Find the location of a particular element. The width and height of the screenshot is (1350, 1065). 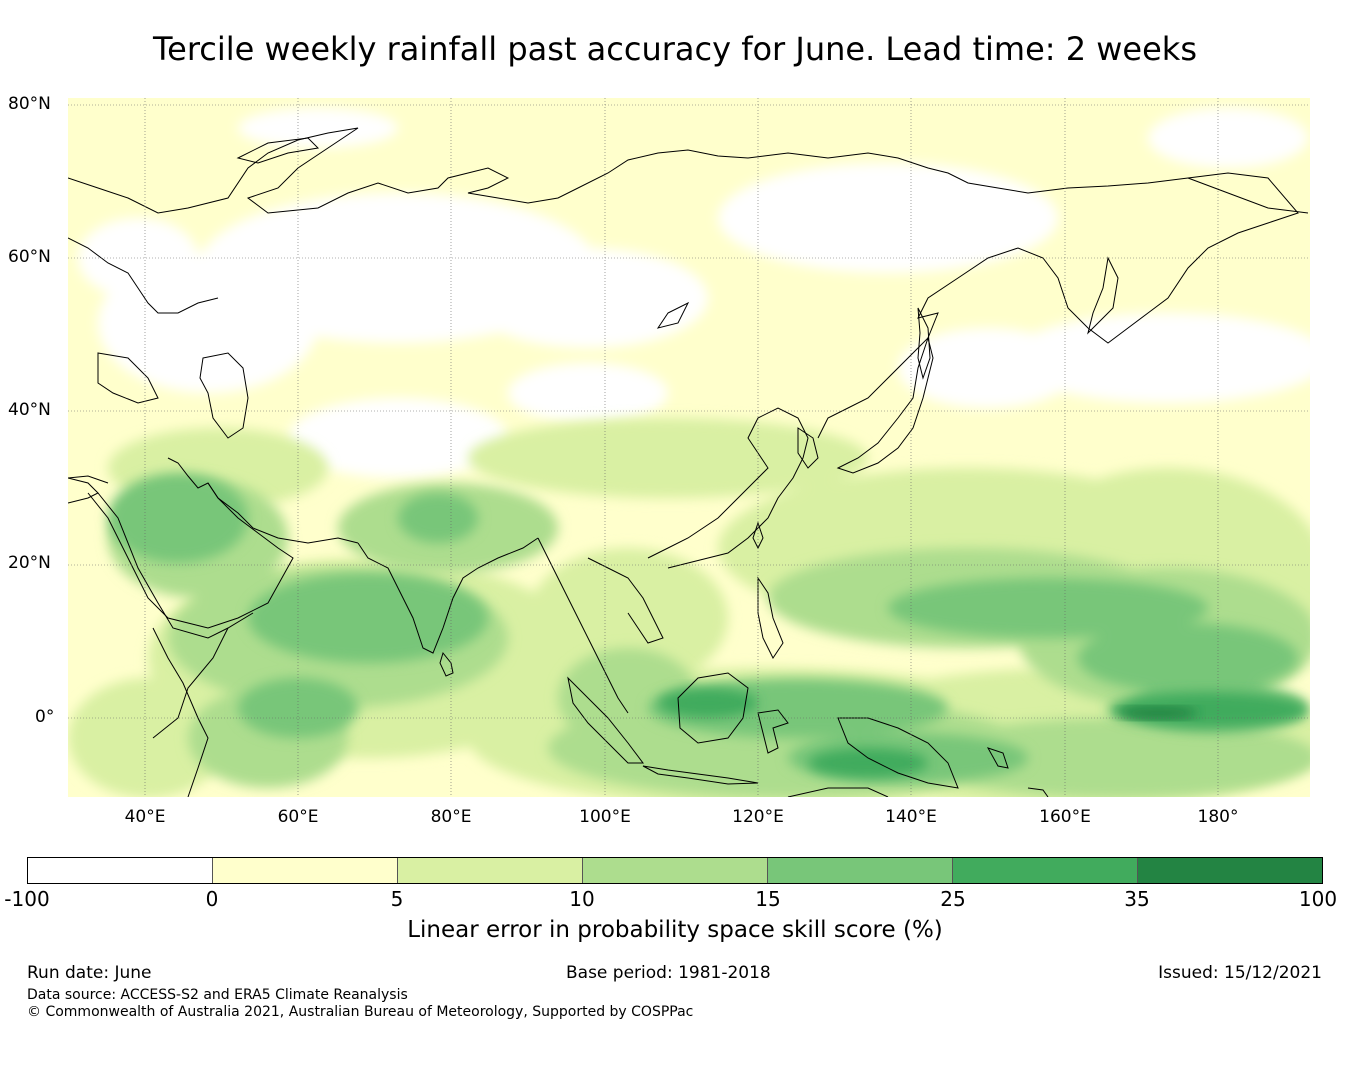

lon-label-100e: 100°E is located at coordinates (605, 817).